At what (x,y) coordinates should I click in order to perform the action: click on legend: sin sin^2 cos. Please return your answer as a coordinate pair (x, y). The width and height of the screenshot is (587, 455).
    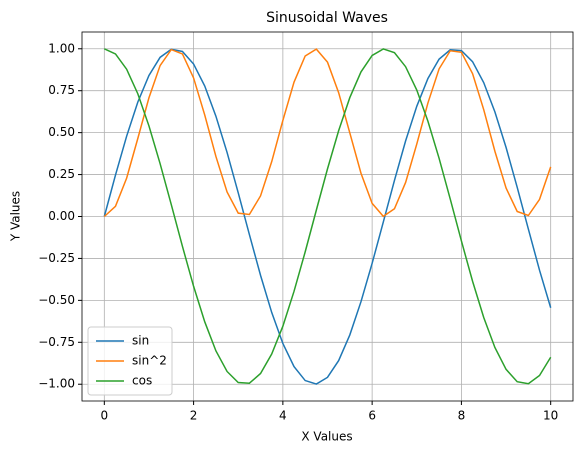
    Looking at the image, I should click on (130, 361).